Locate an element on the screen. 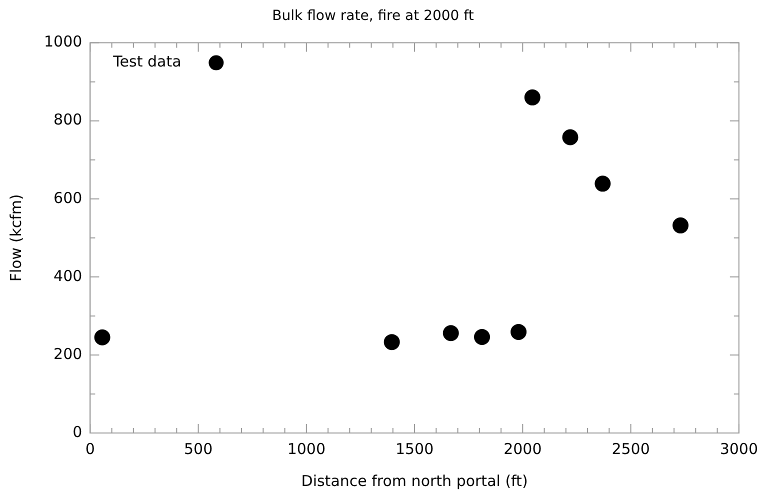 The width and height of the screenshot is (766, 499). x-tick-label: 1500 is located at coordinates (414, 449).